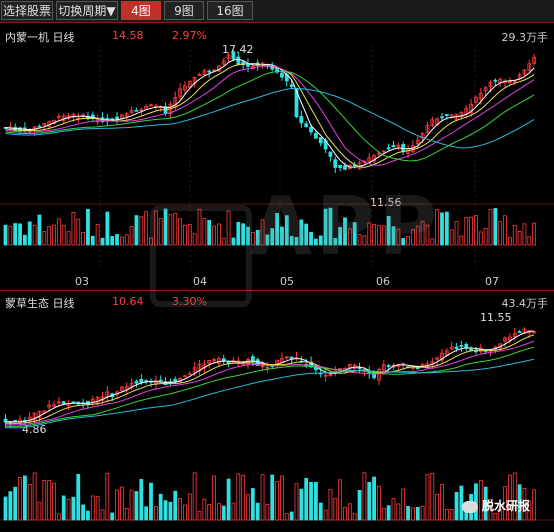 The image size is (554, 532). What do you see at coordinates (82, 281) in the screenshot?
I see `month-label: 03` at bounding box center [82, 281].